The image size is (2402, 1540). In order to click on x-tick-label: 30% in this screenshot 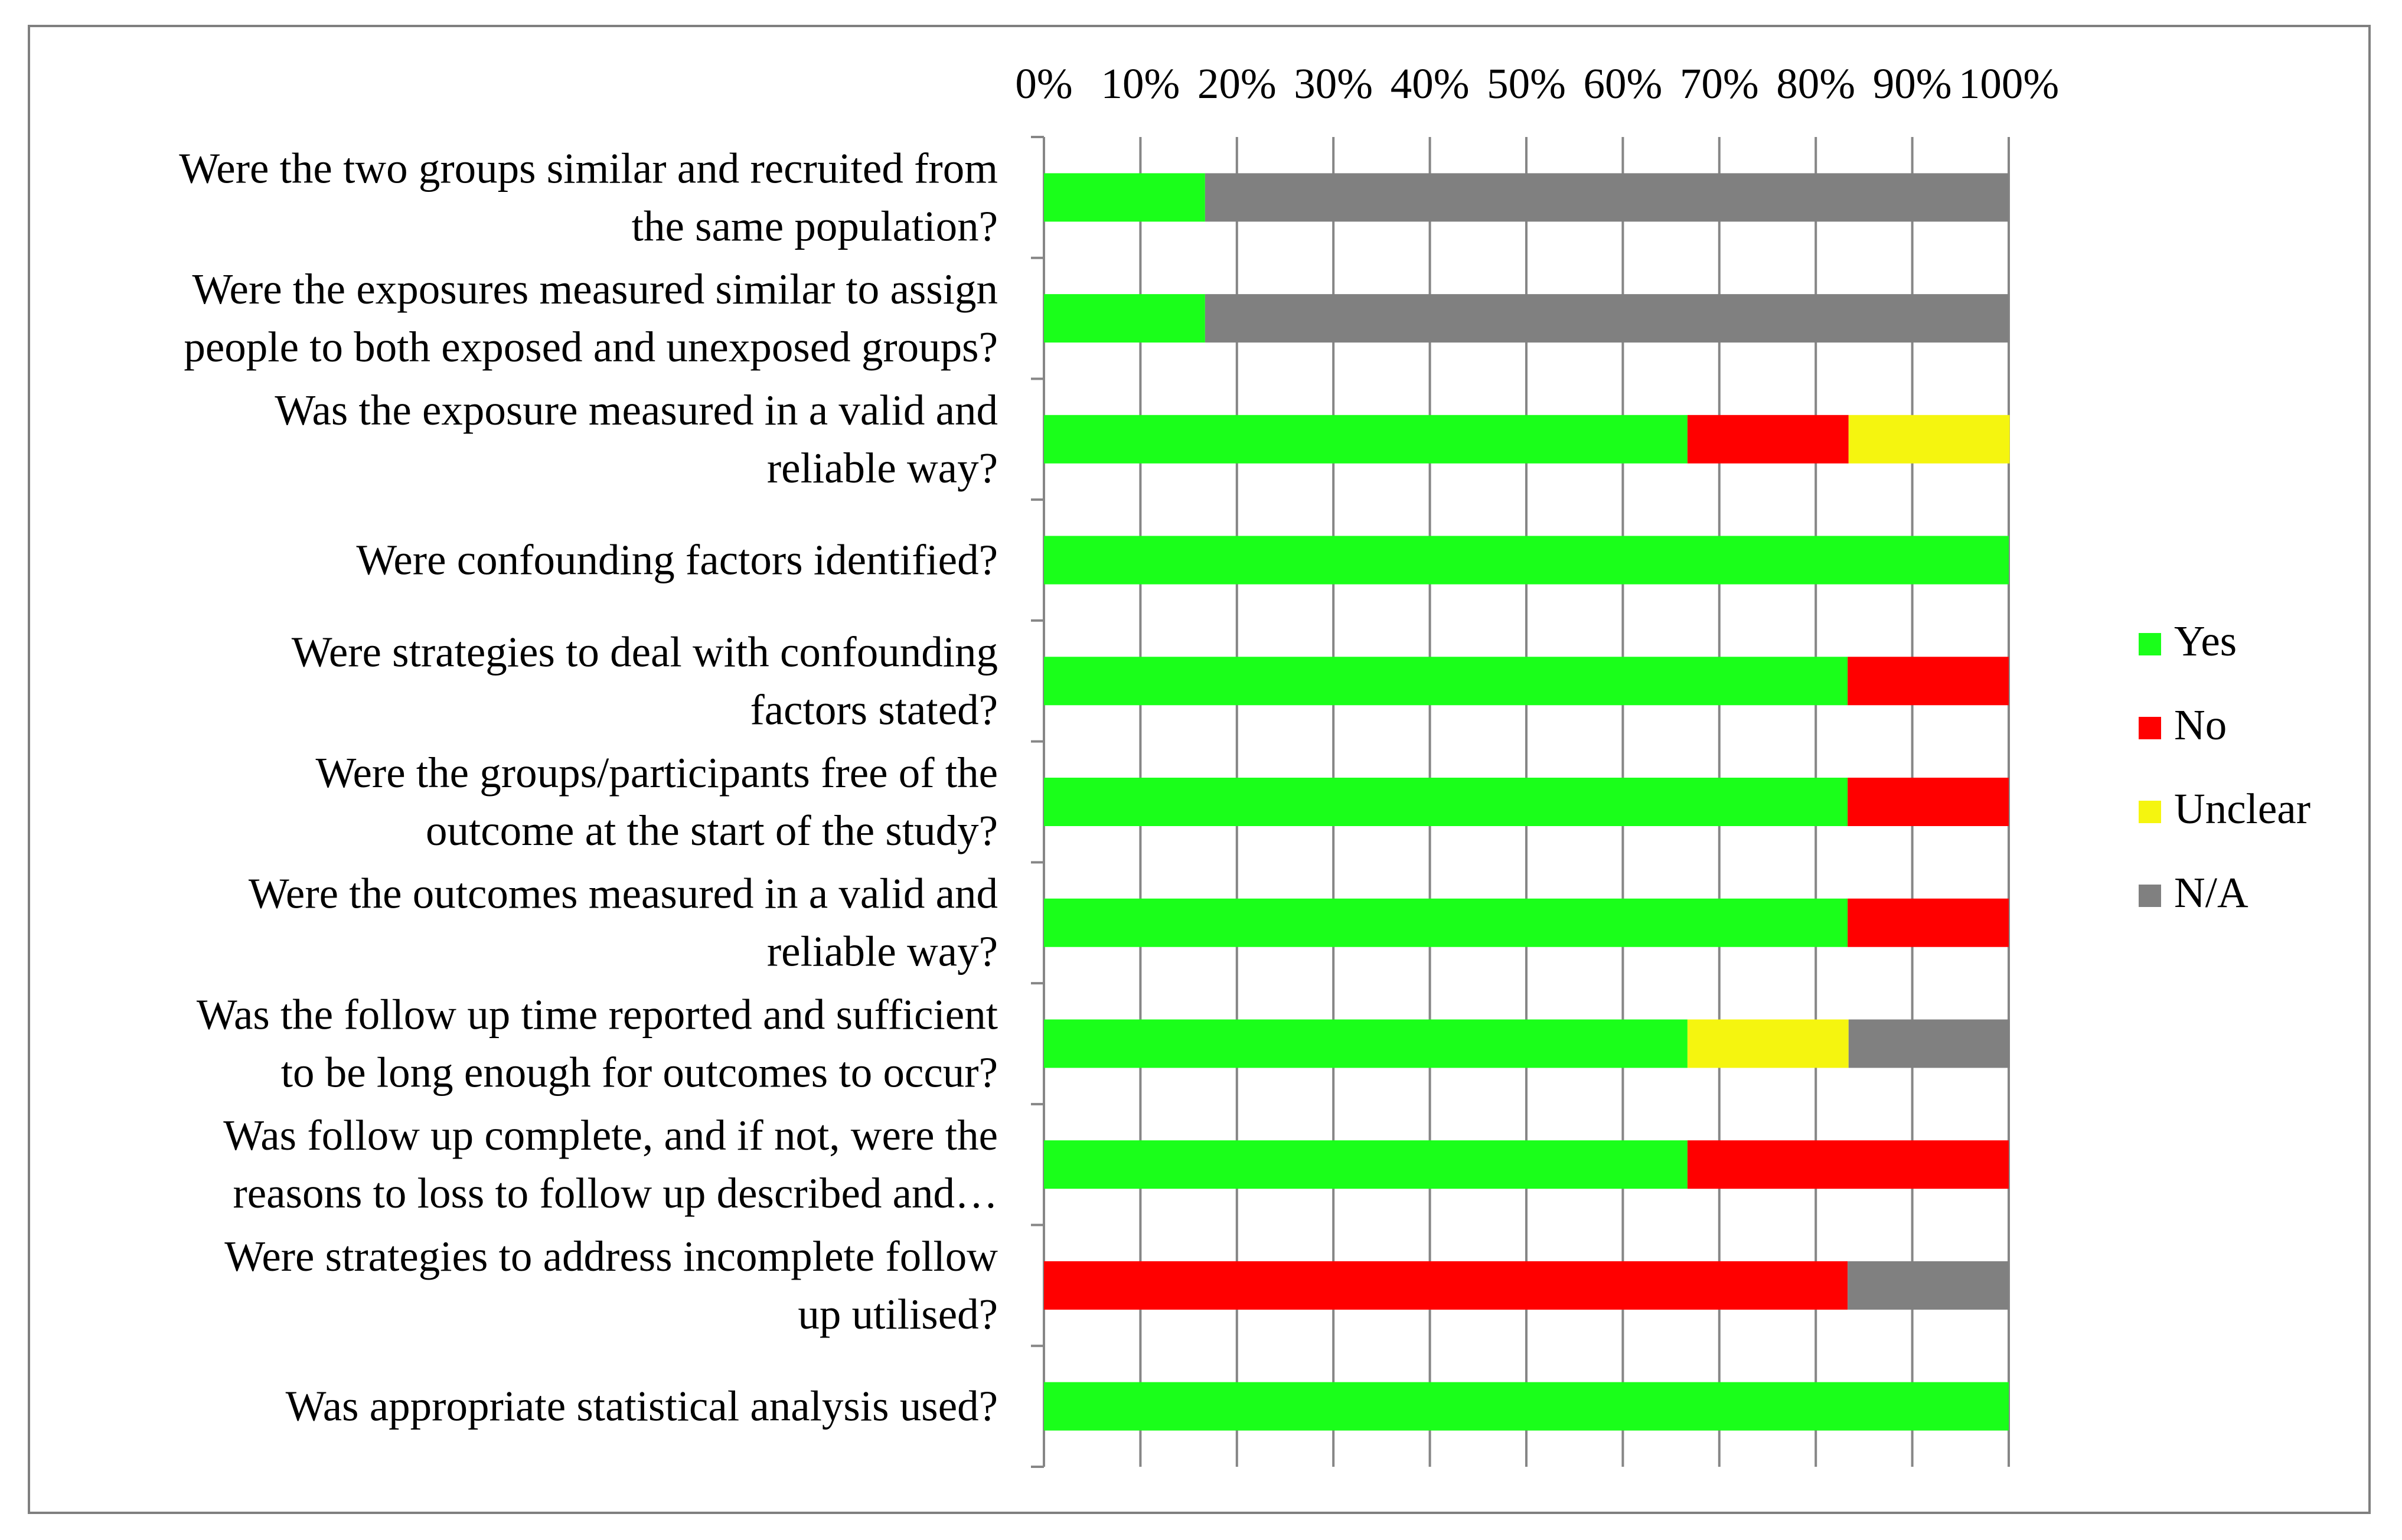, I will do `click(1333, 83)`.